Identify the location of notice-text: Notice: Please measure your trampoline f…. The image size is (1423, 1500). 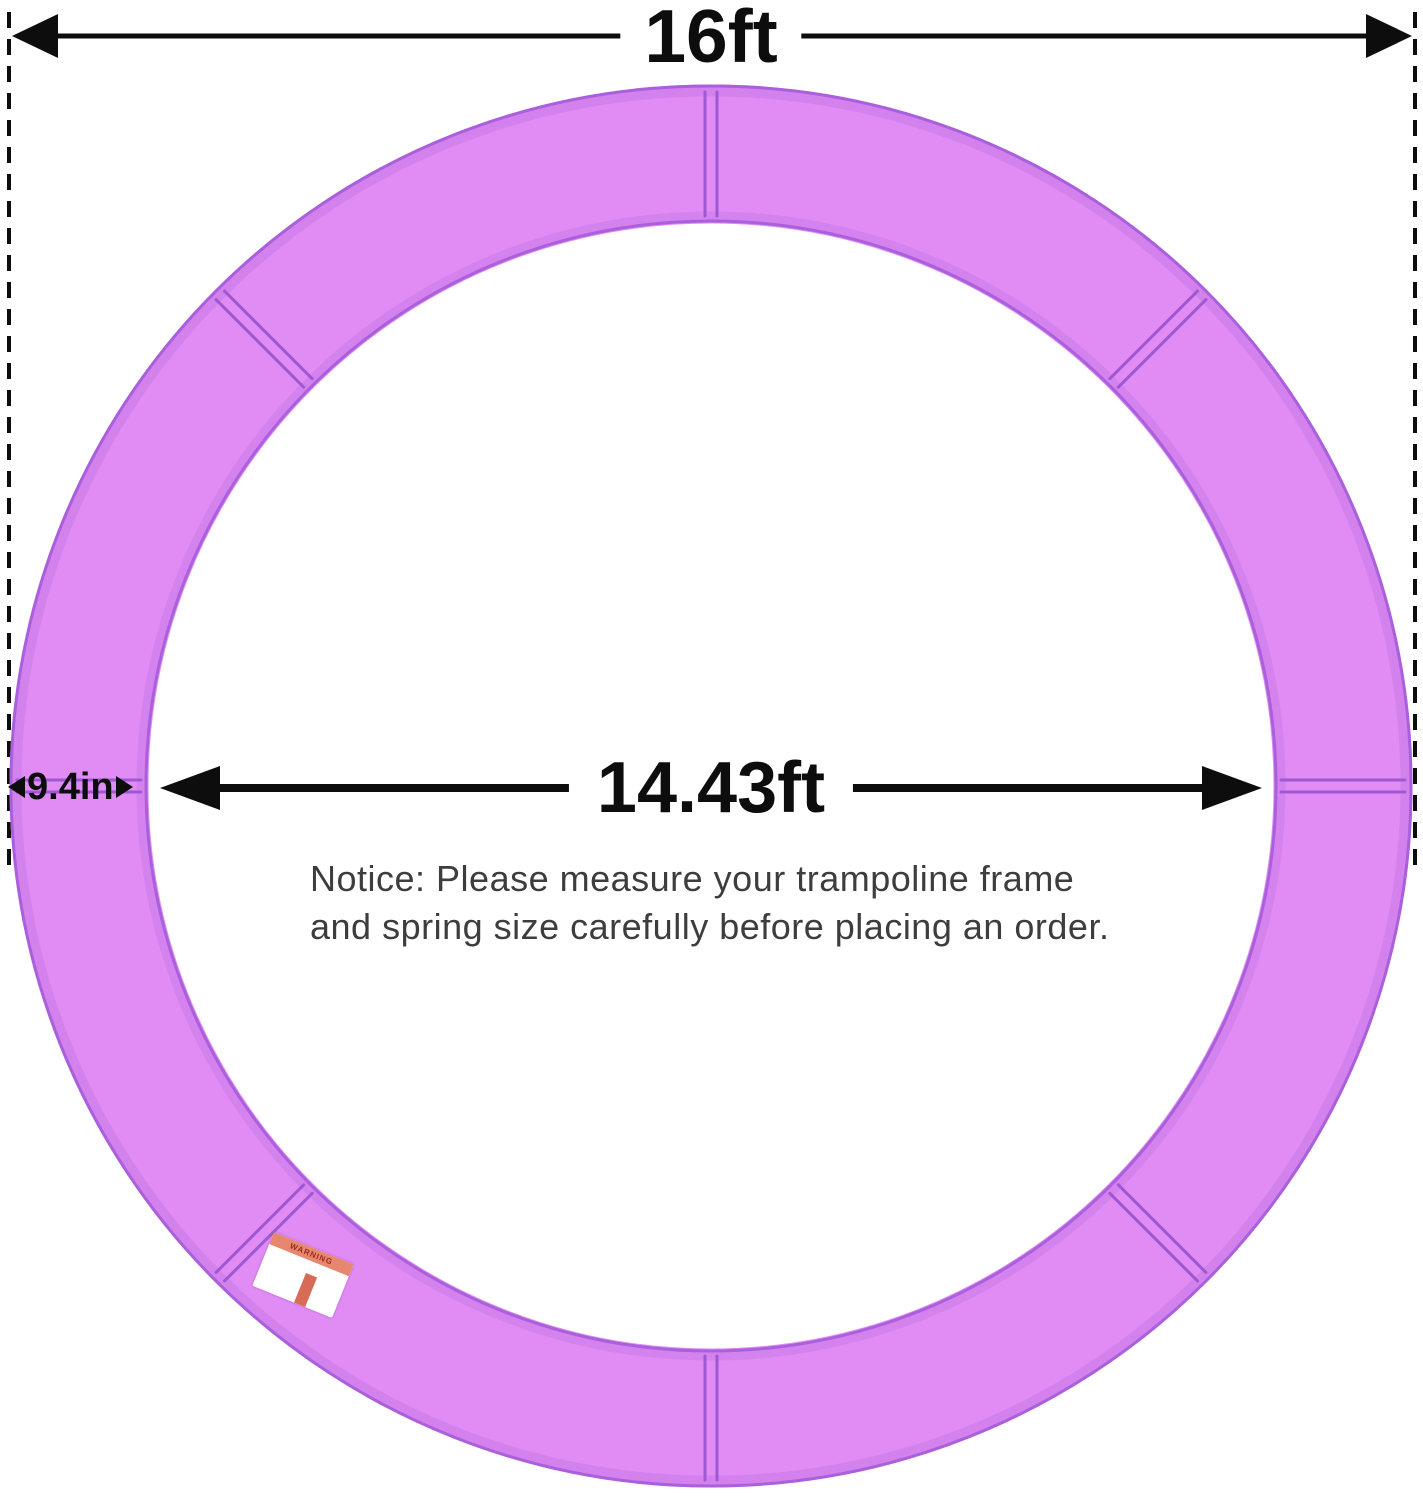
(709, 903).